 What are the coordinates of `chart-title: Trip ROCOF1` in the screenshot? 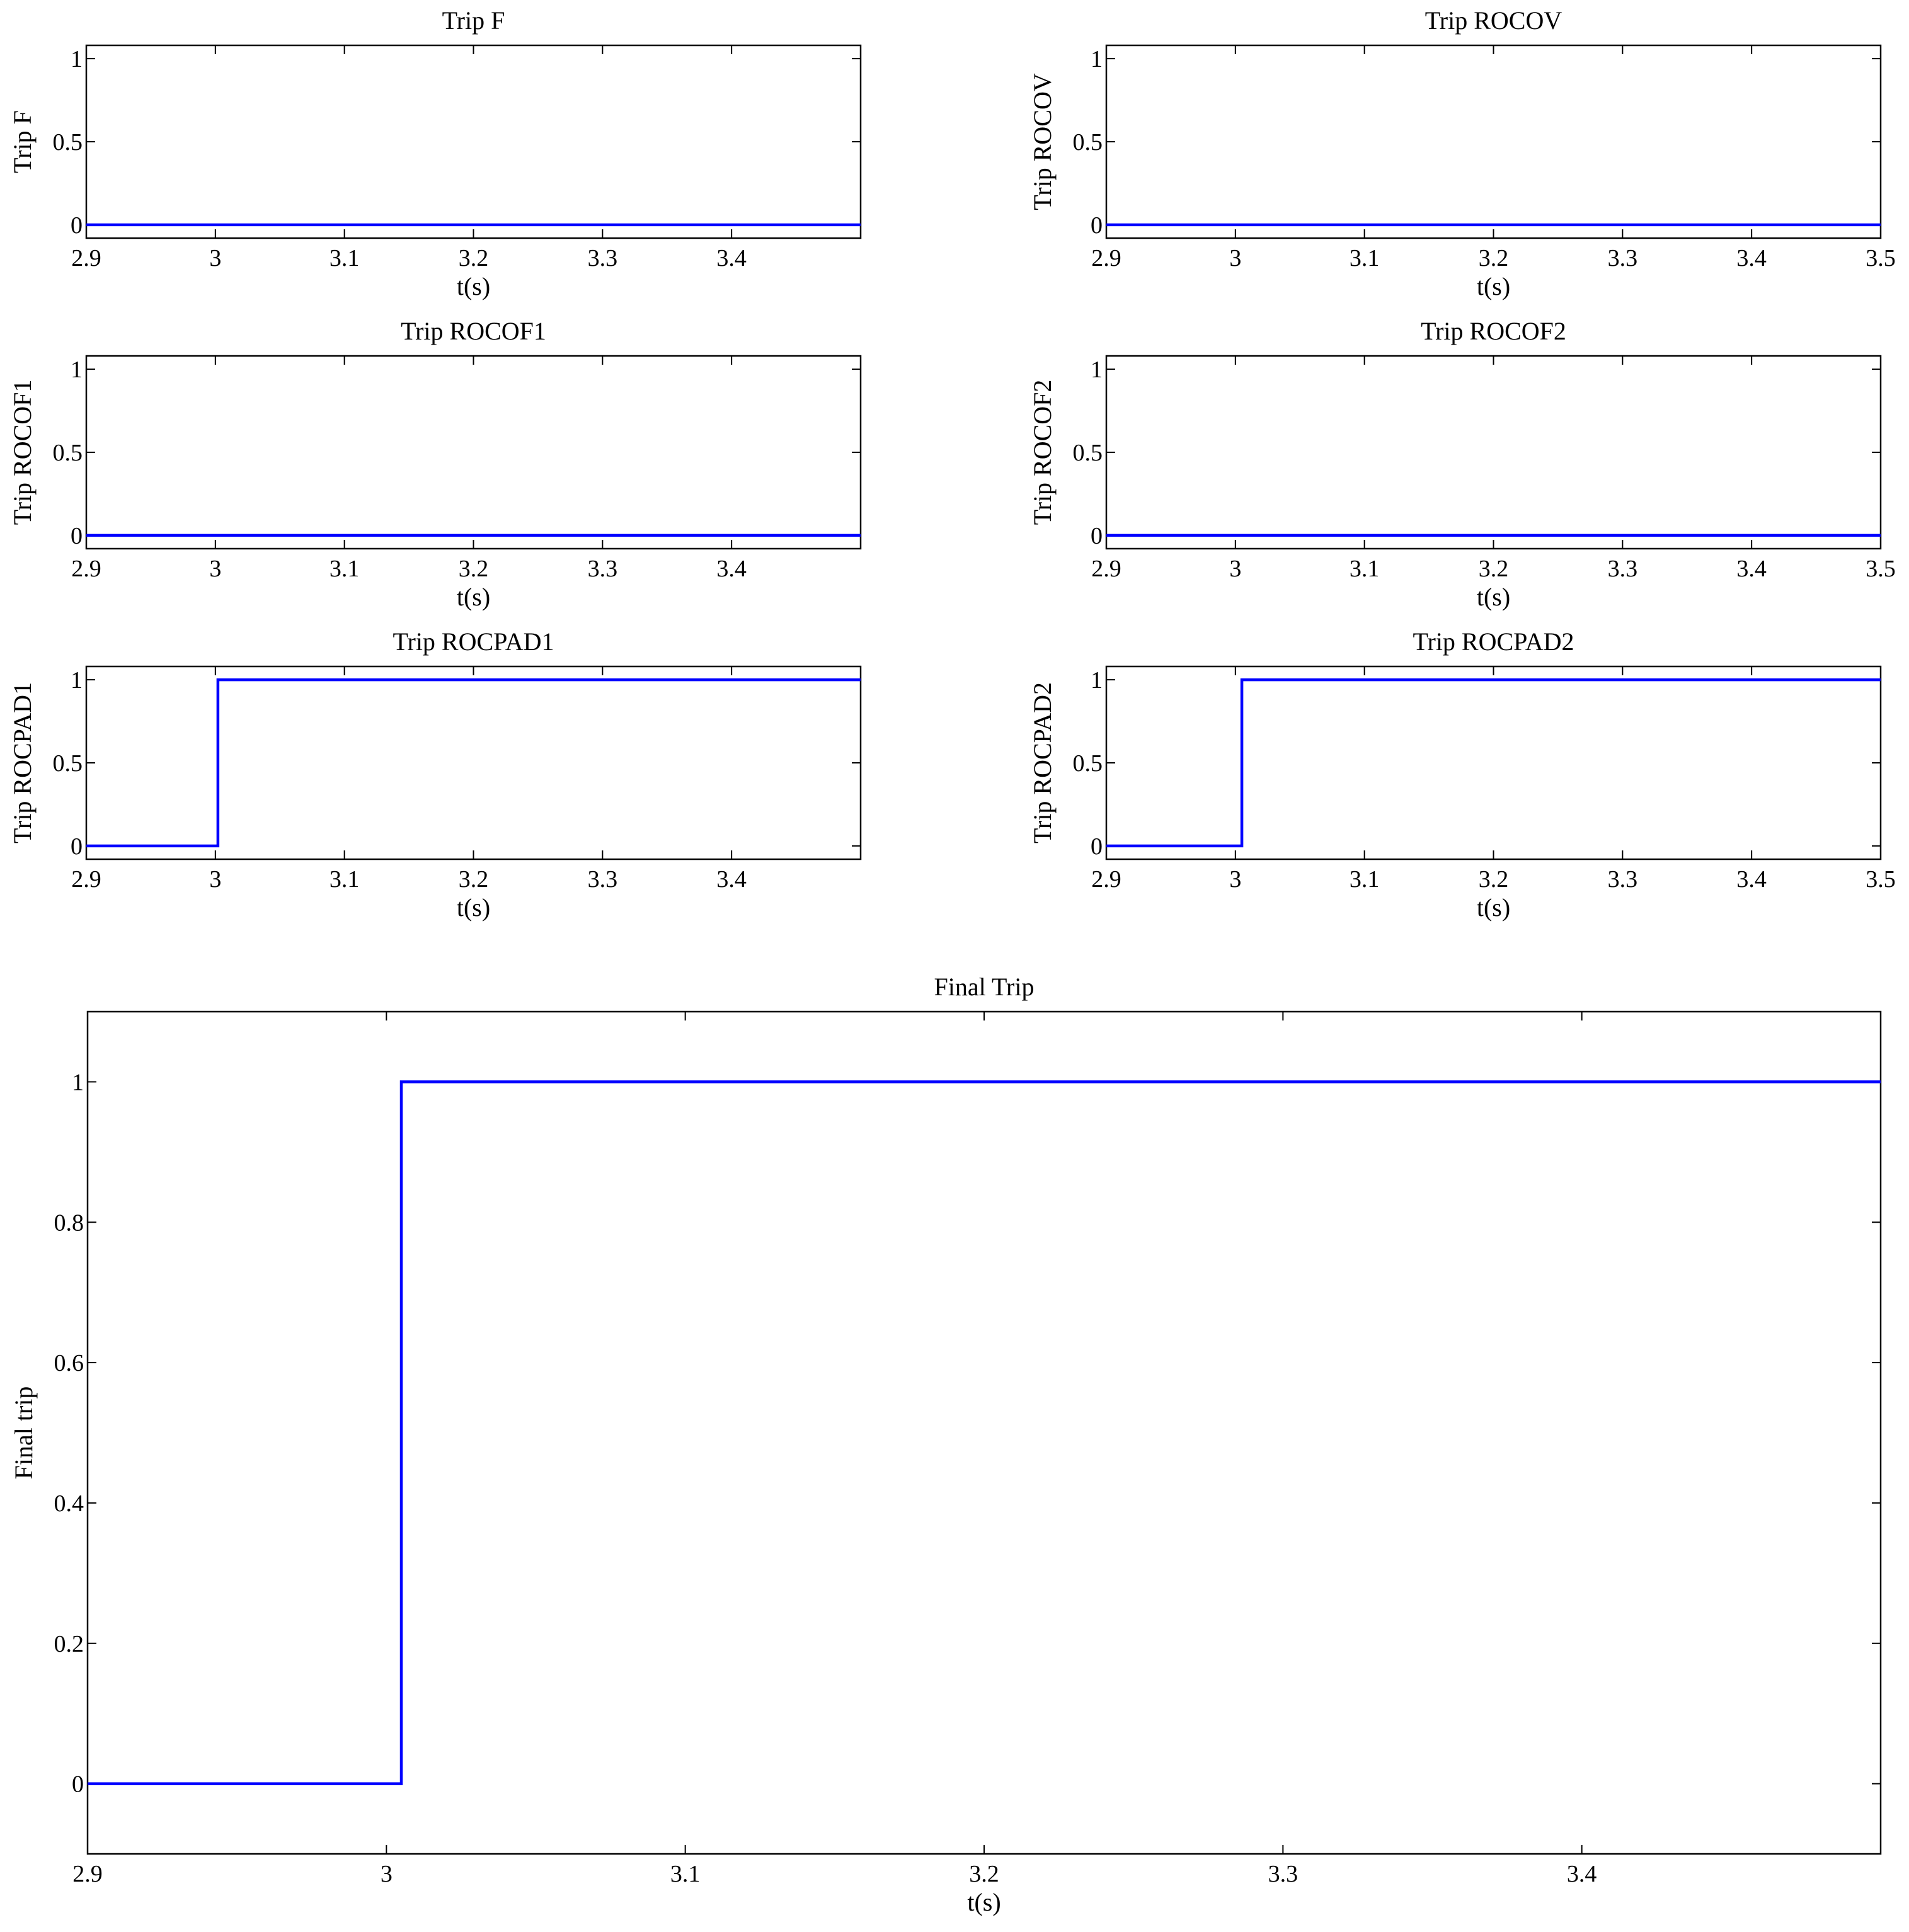 It's located at (473, 331).